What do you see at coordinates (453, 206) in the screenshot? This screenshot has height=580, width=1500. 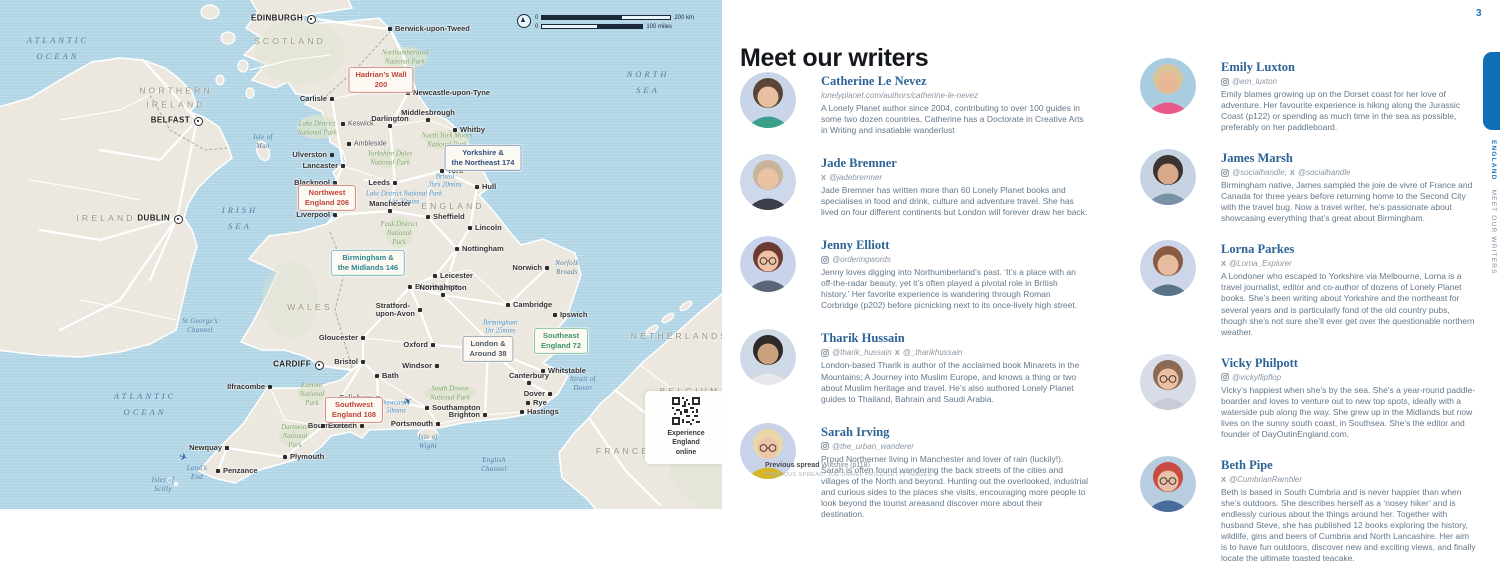 I see `country-label: ENGLAND` at bounding box center [453, 206].